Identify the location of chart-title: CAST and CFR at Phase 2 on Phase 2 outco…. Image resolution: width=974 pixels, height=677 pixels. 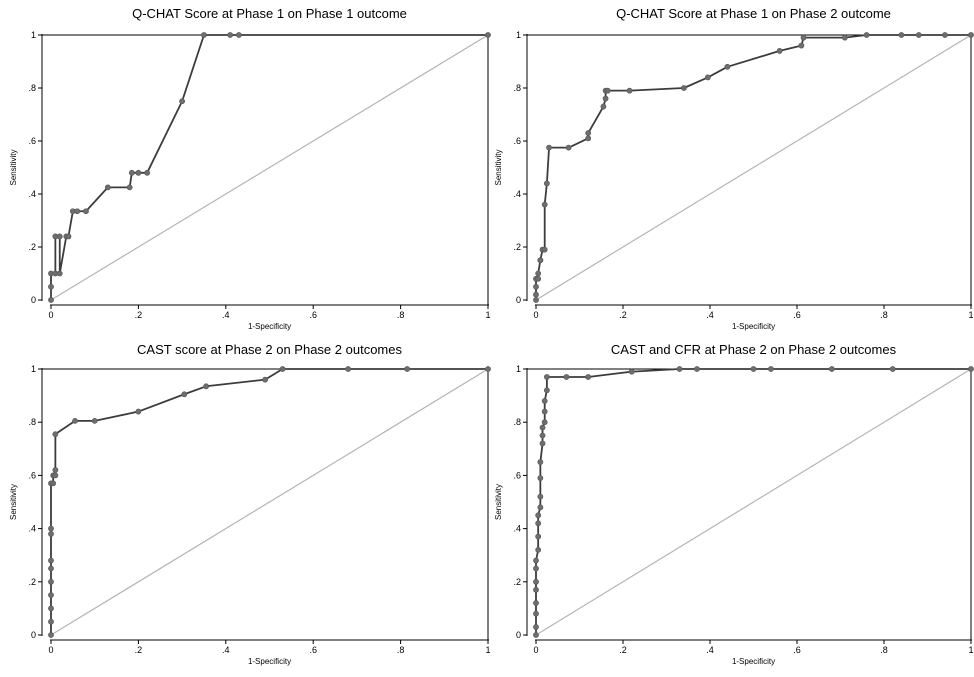
(754, 349).